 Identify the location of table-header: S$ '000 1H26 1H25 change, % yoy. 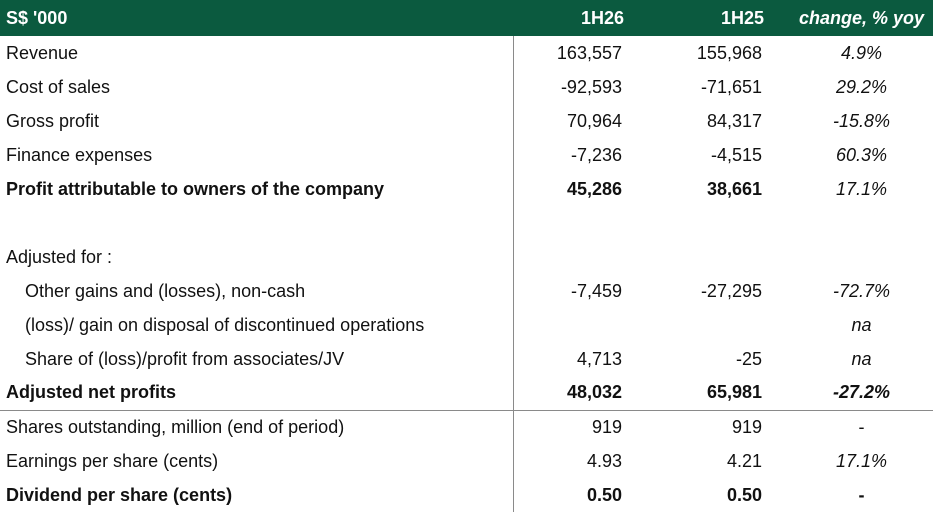
(466, 18).